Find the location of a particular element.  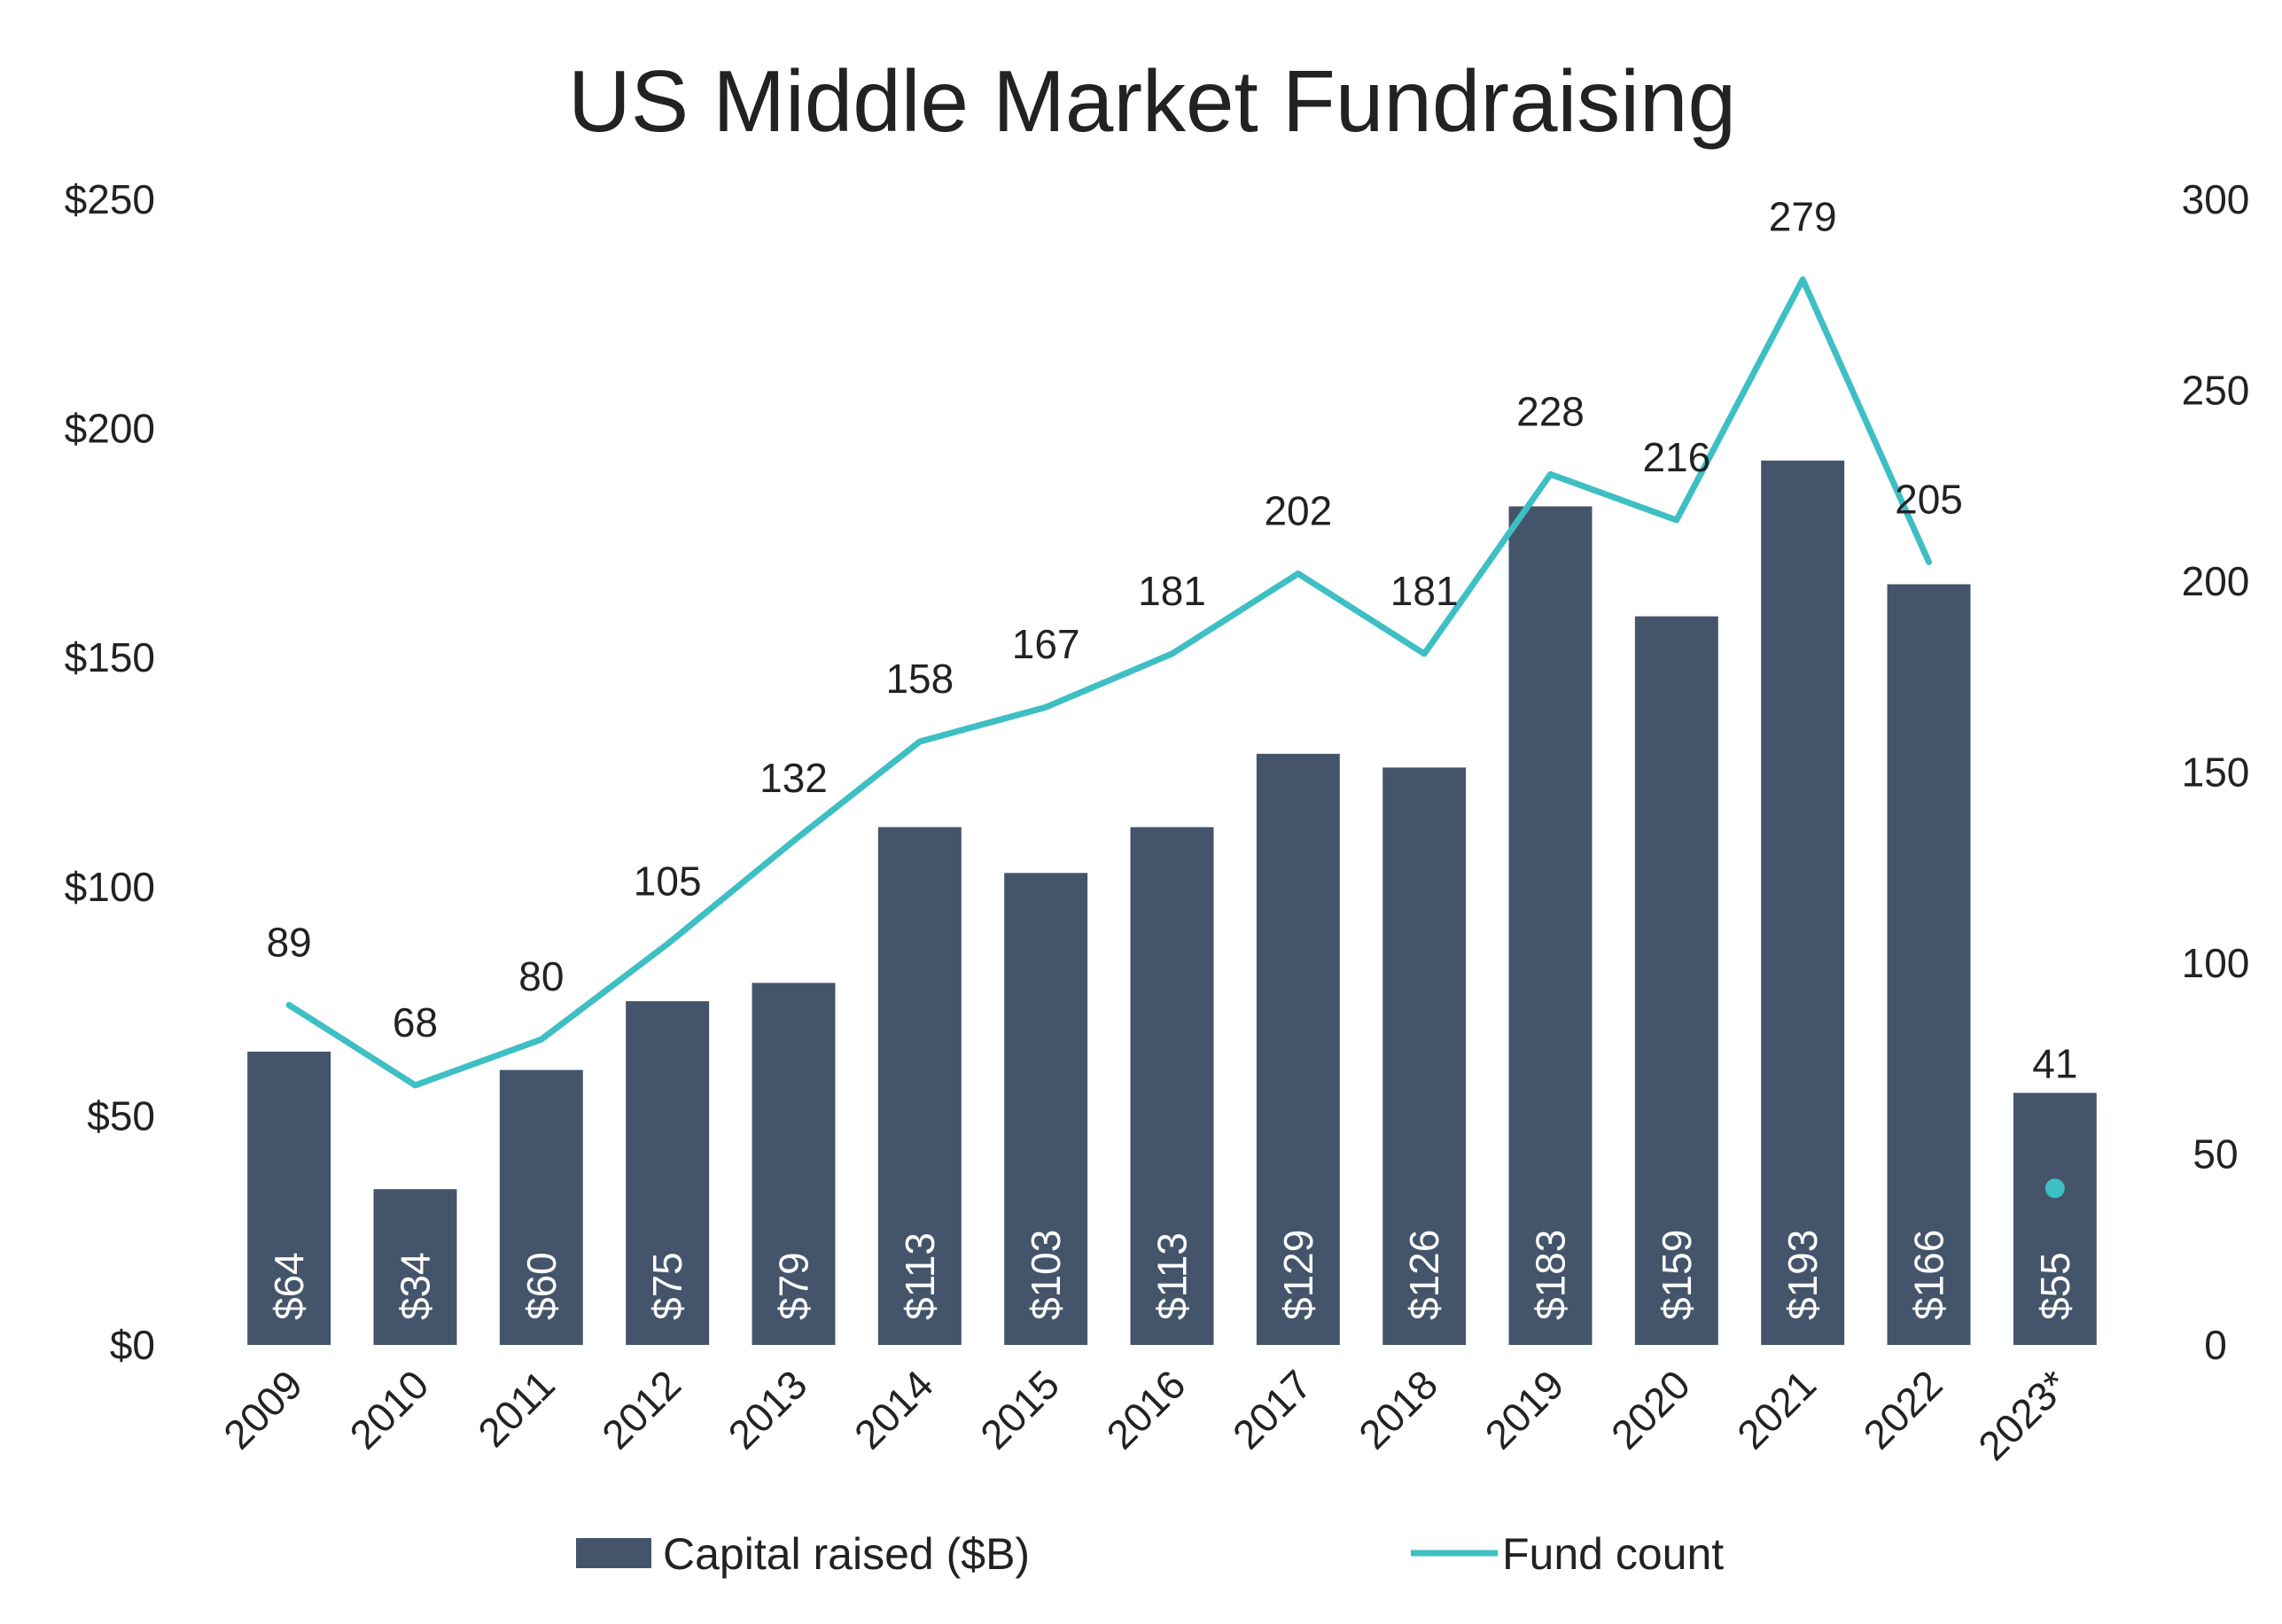

bar-value-label: $79 is located at coordinates (794, 1286).